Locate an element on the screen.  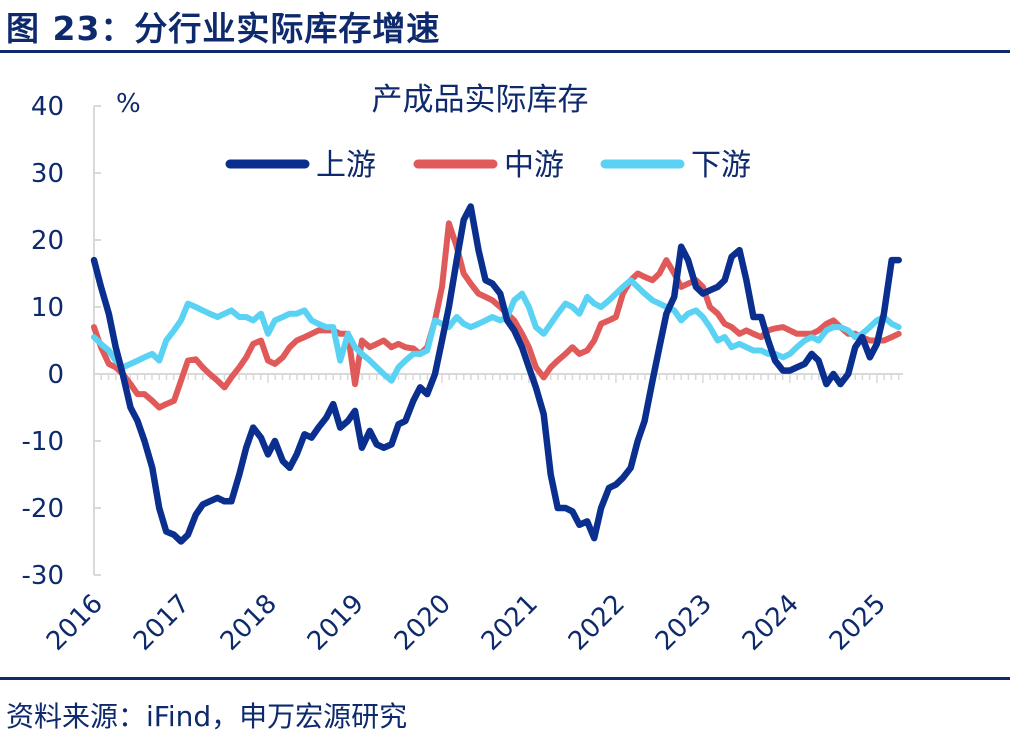
title-divider is located at coordinates (505, 51).